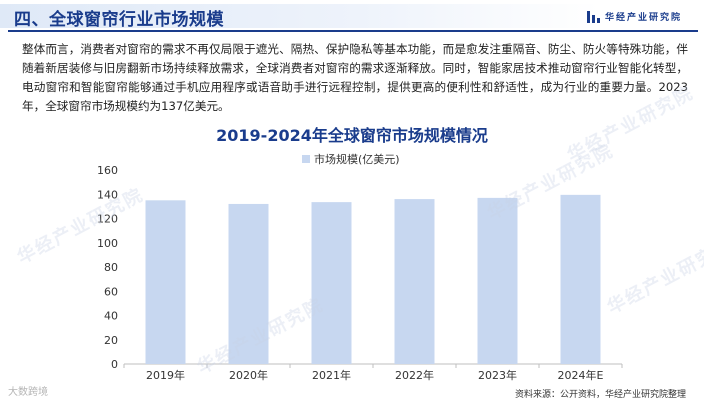  What do you see at coordinates (165, 375) in the screenshot?
I see `x-tick-label: 2019年` at bounding box center [165, 375].